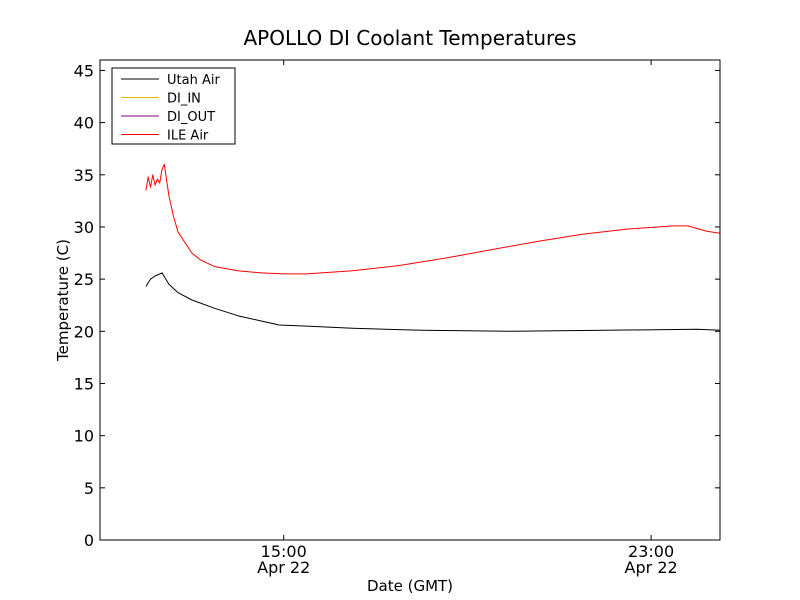  Describe the element at coordinates (84, 123) in the screenshot. I see `y-tick-label: 40` at that location.